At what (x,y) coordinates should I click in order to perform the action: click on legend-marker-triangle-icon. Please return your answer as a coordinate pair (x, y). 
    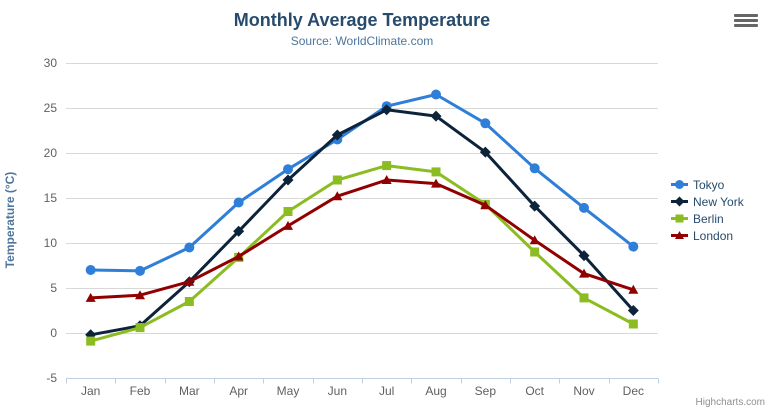
    Looking at the image, I should click on (679, 235).